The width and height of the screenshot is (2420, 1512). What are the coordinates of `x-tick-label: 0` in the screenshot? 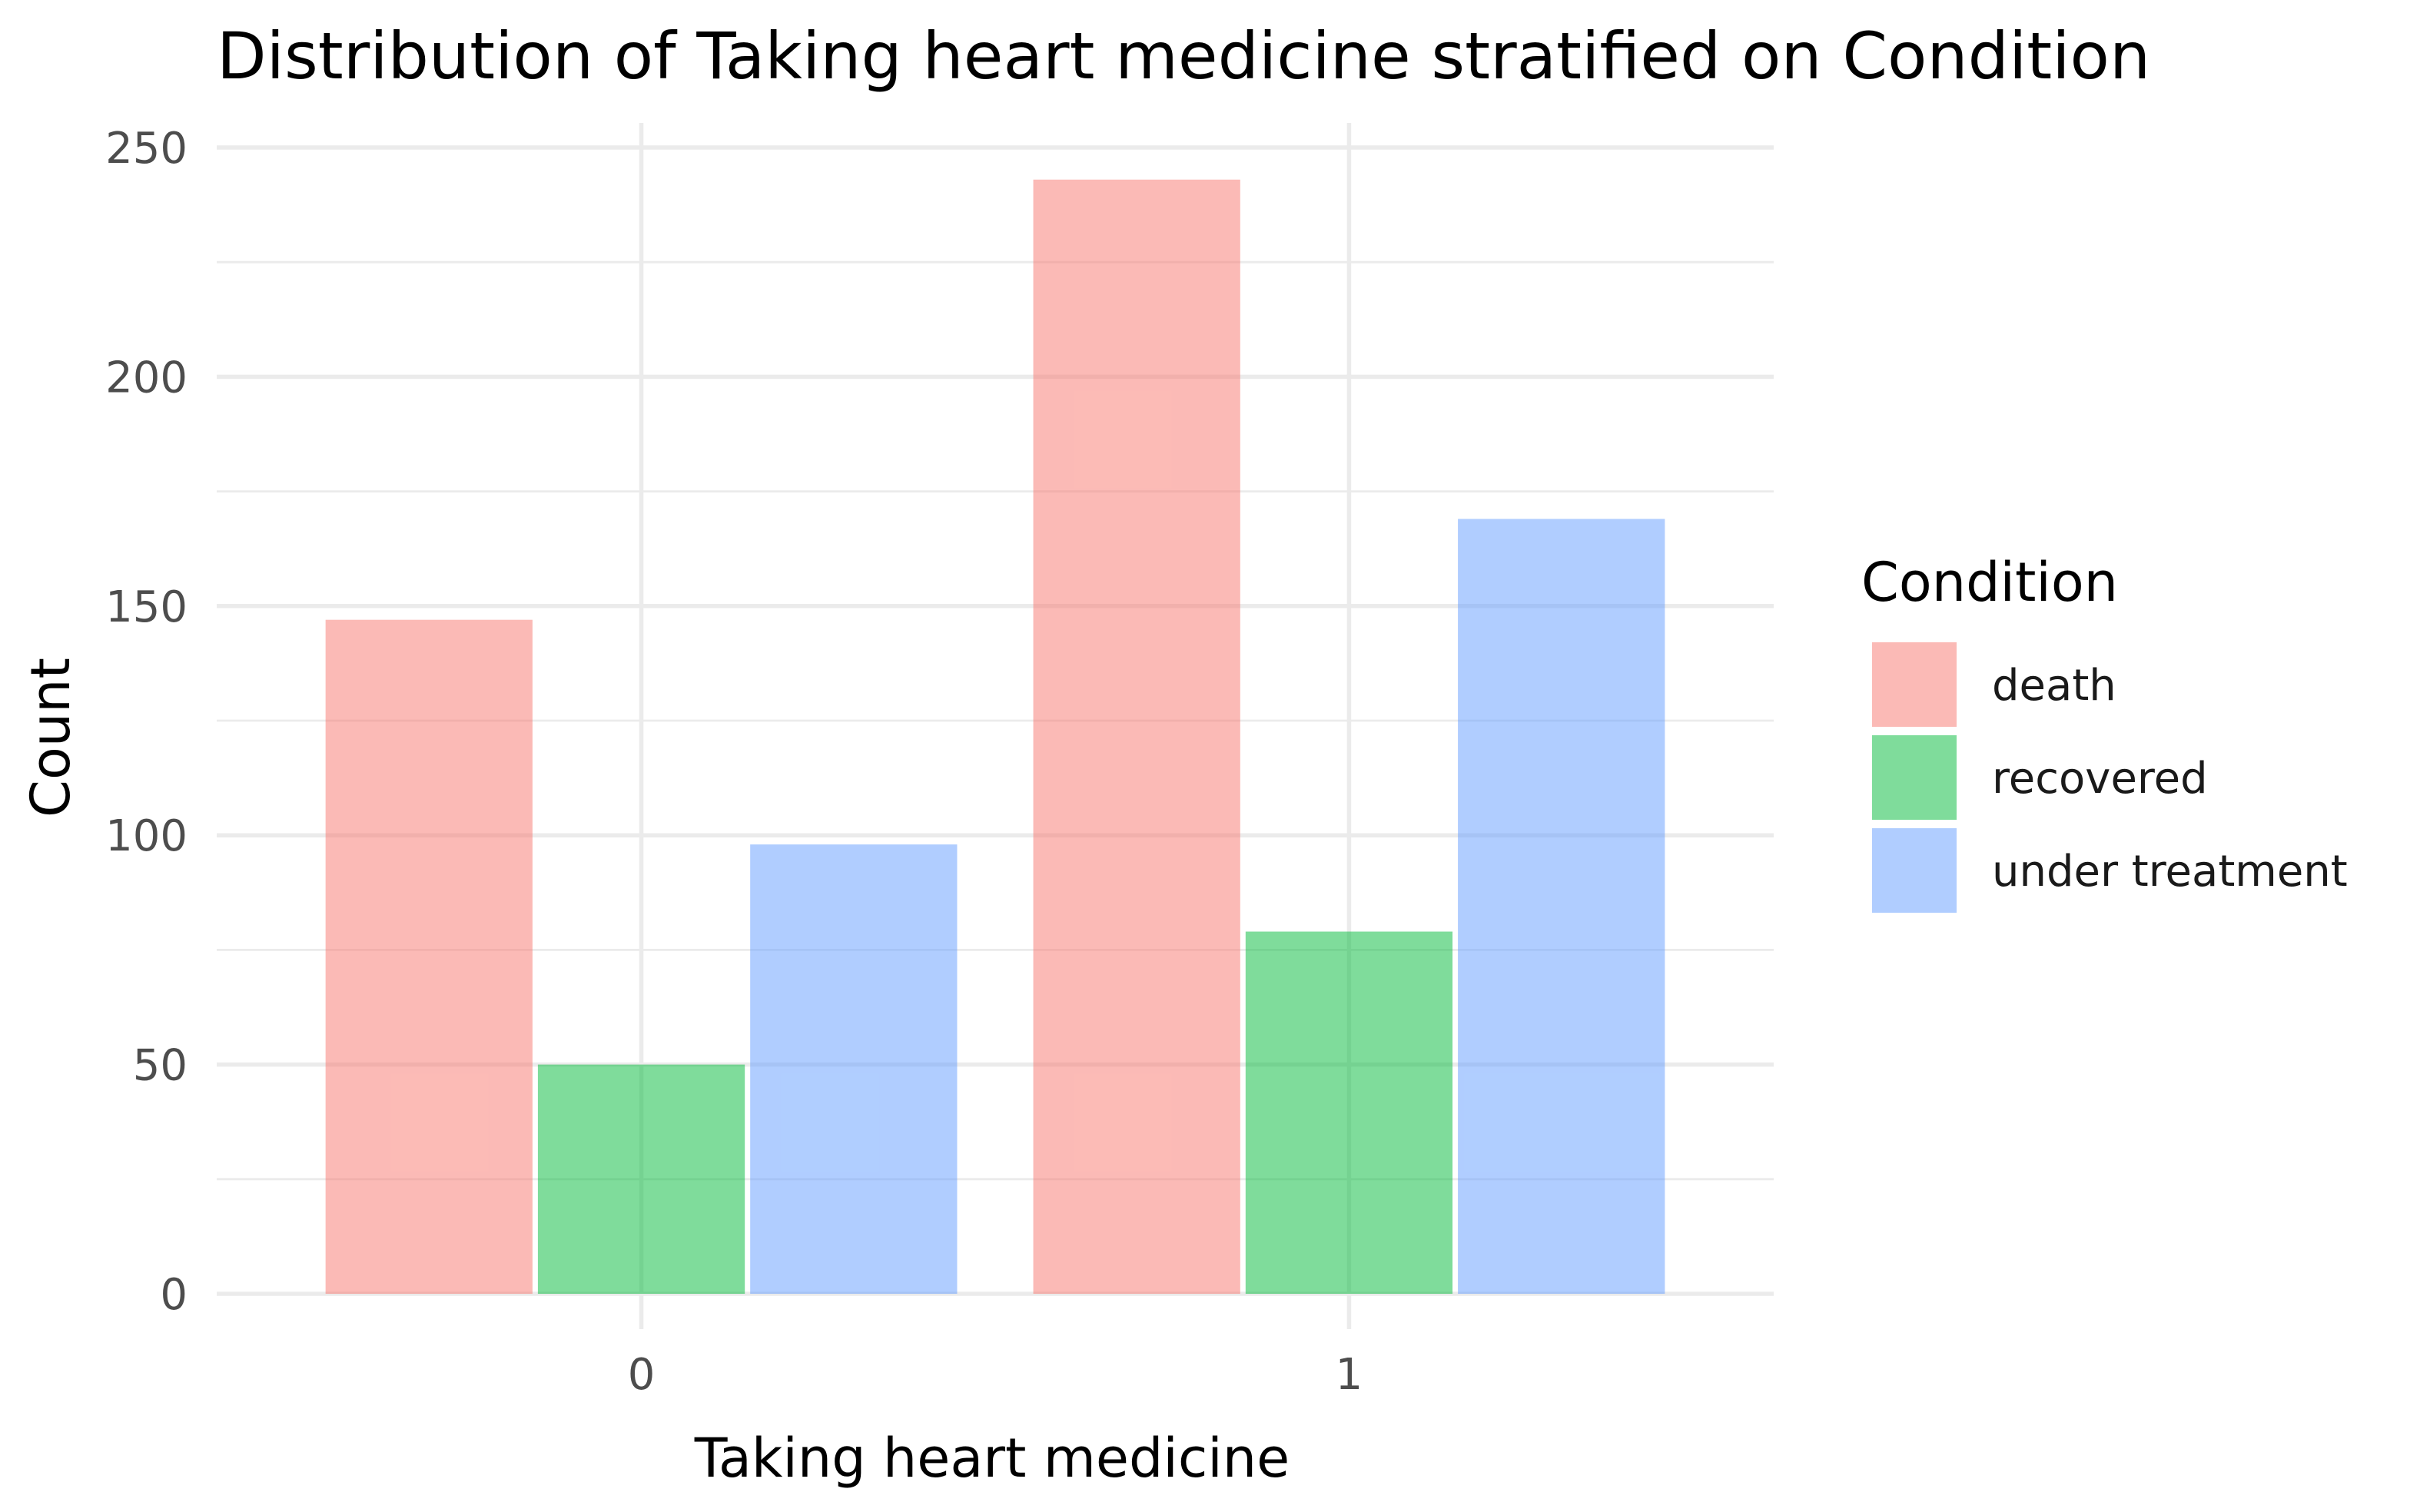 It's located at (642, 1375).